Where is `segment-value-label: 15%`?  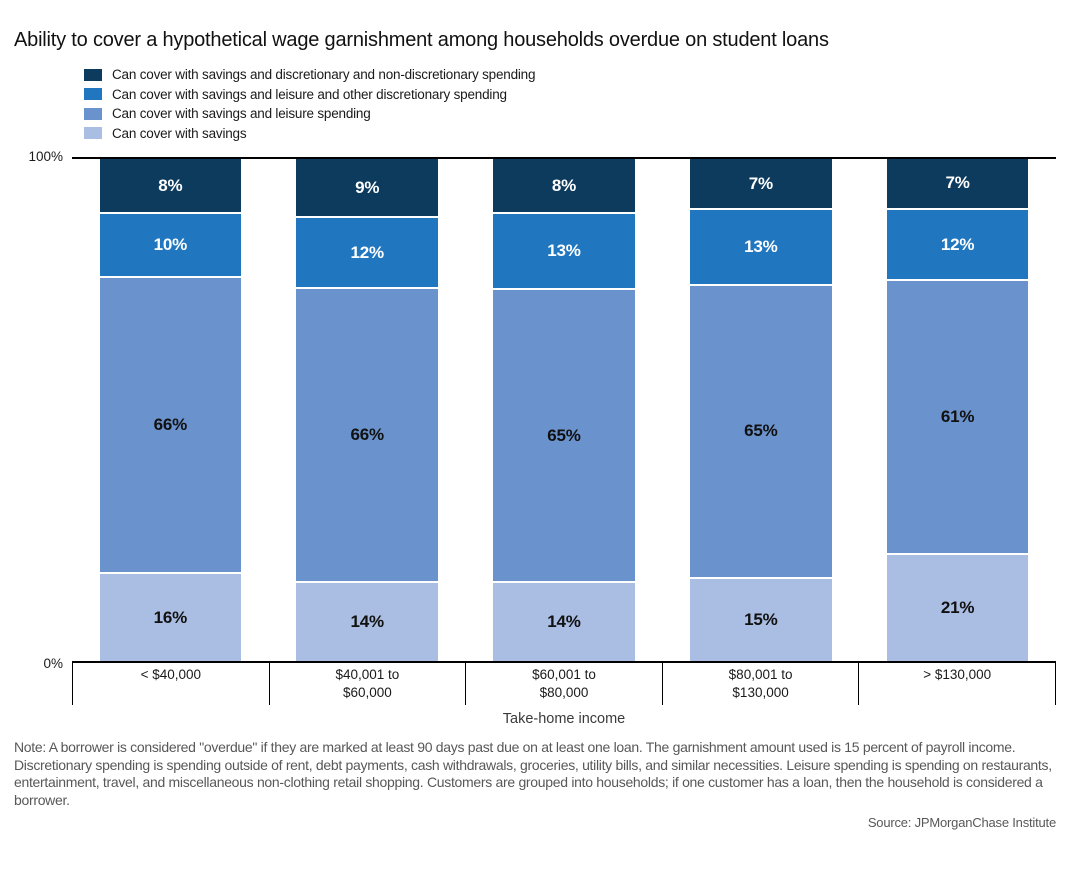 segment-value-label: 15% is located at coordinates (761, 619).